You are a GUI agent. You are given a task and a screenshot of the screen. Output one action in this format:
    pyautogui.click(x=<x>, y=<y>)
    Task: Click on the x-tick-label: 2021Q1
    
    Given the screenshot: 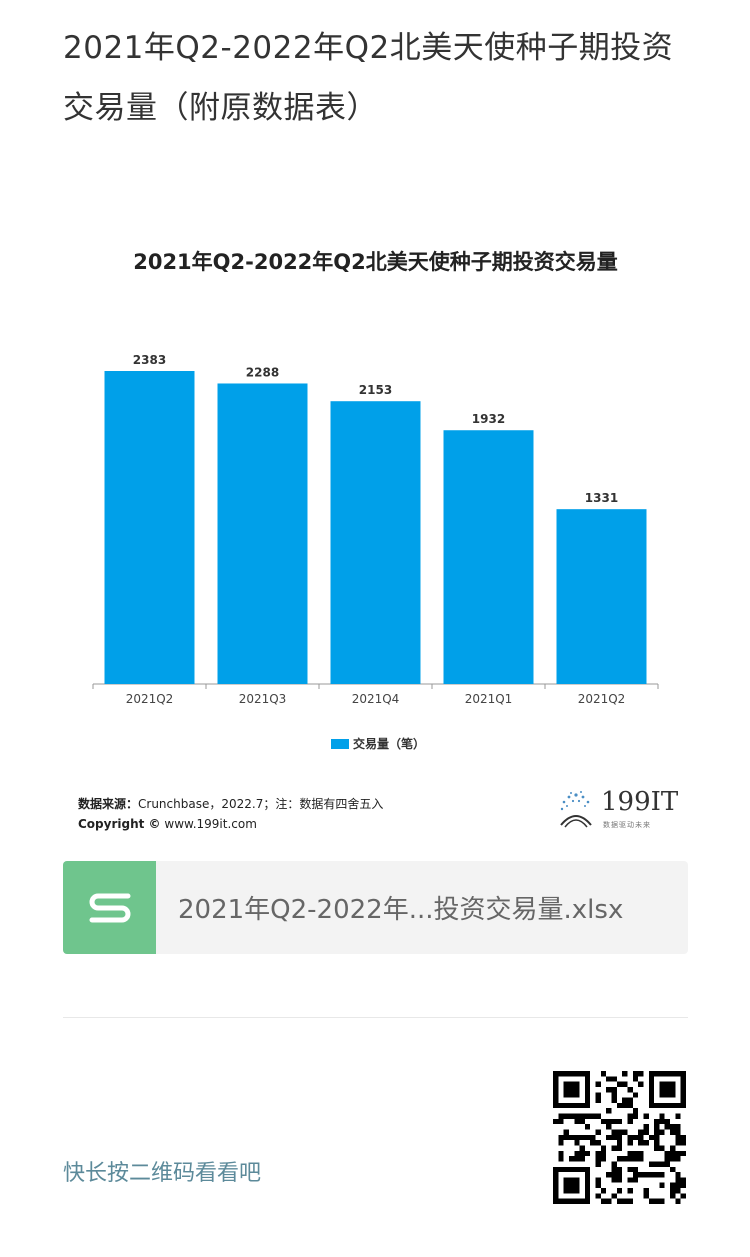 What is the action you would take?
    pyautogui.click(x=489, y=699)
    